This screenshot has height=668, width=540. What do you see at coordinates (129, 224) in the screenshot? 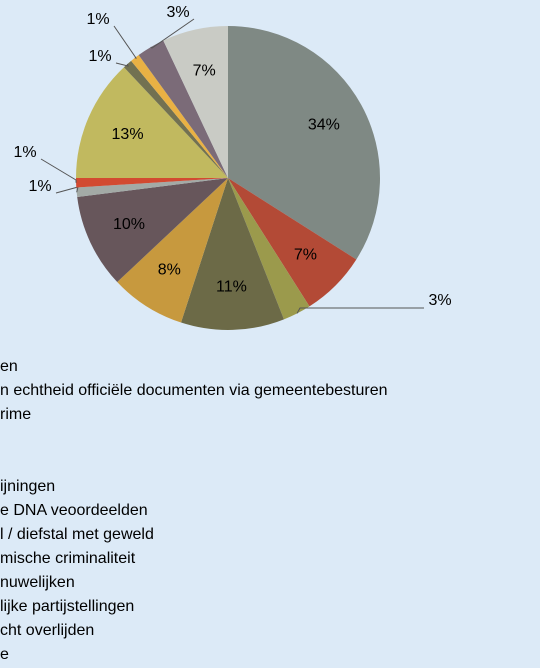
I see `data-label: 10%` at bounding box center [129, 224].